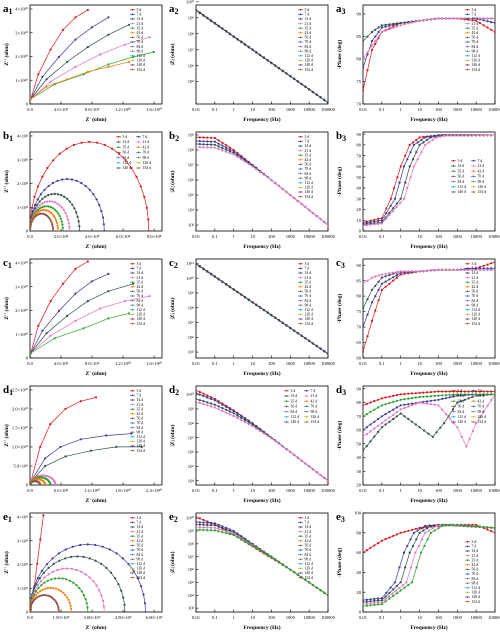 This screenshot has width=500, height=633. What do you see at coordinates (308, 559) in the screenshot?
I see `legend-label: 98 d` at bounding box center [308, 559].